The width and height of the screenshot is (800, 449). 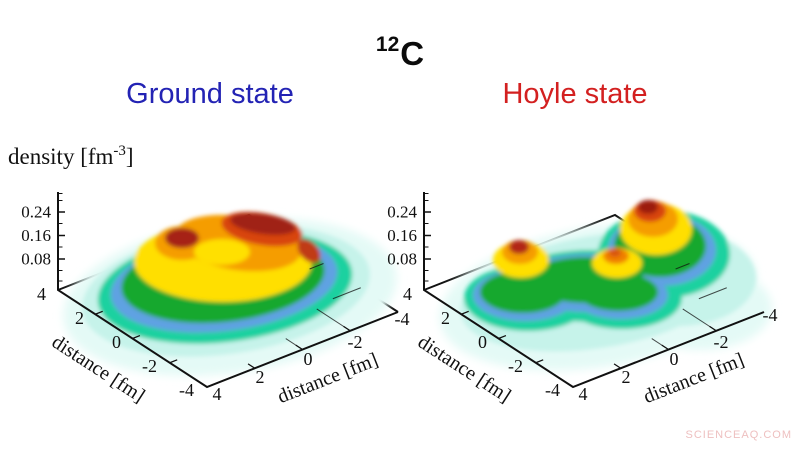 I want to click on density-axis-title: density [fm-3], so click(x=71, y=156).